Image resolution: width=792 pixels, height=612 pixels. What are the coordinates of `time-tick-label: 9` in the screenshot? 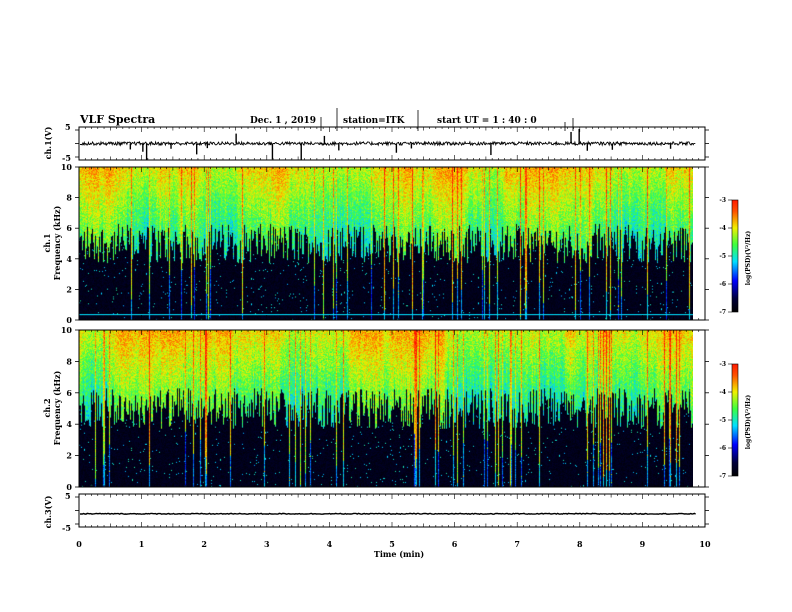 It's located at (643, 544).